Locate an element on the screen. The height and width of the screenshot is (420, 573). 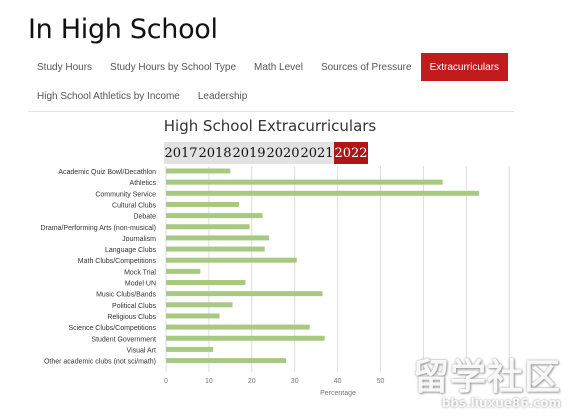
category-label: Drama/Performing Arts (non-musical) is located at coordinates (98, 228).